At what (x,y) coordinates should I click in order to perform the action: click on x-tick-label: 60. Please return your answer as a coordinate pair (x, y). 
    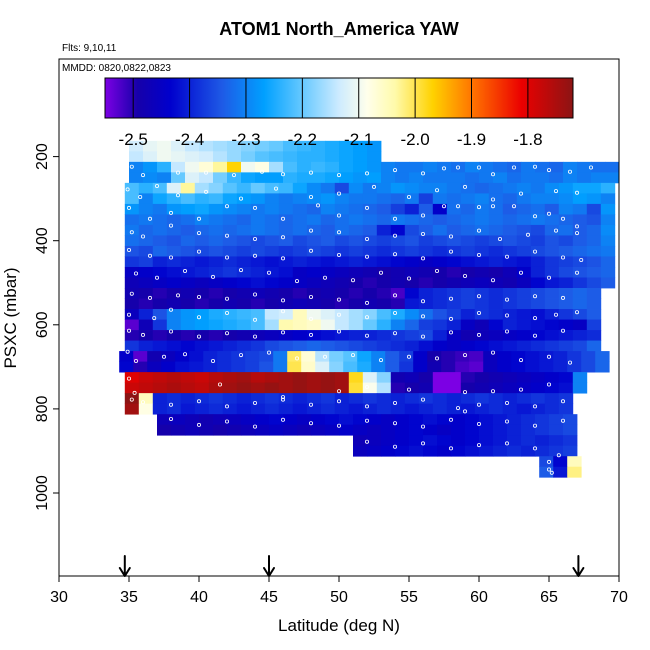
    Looking at the image, I should click on (479, 597).